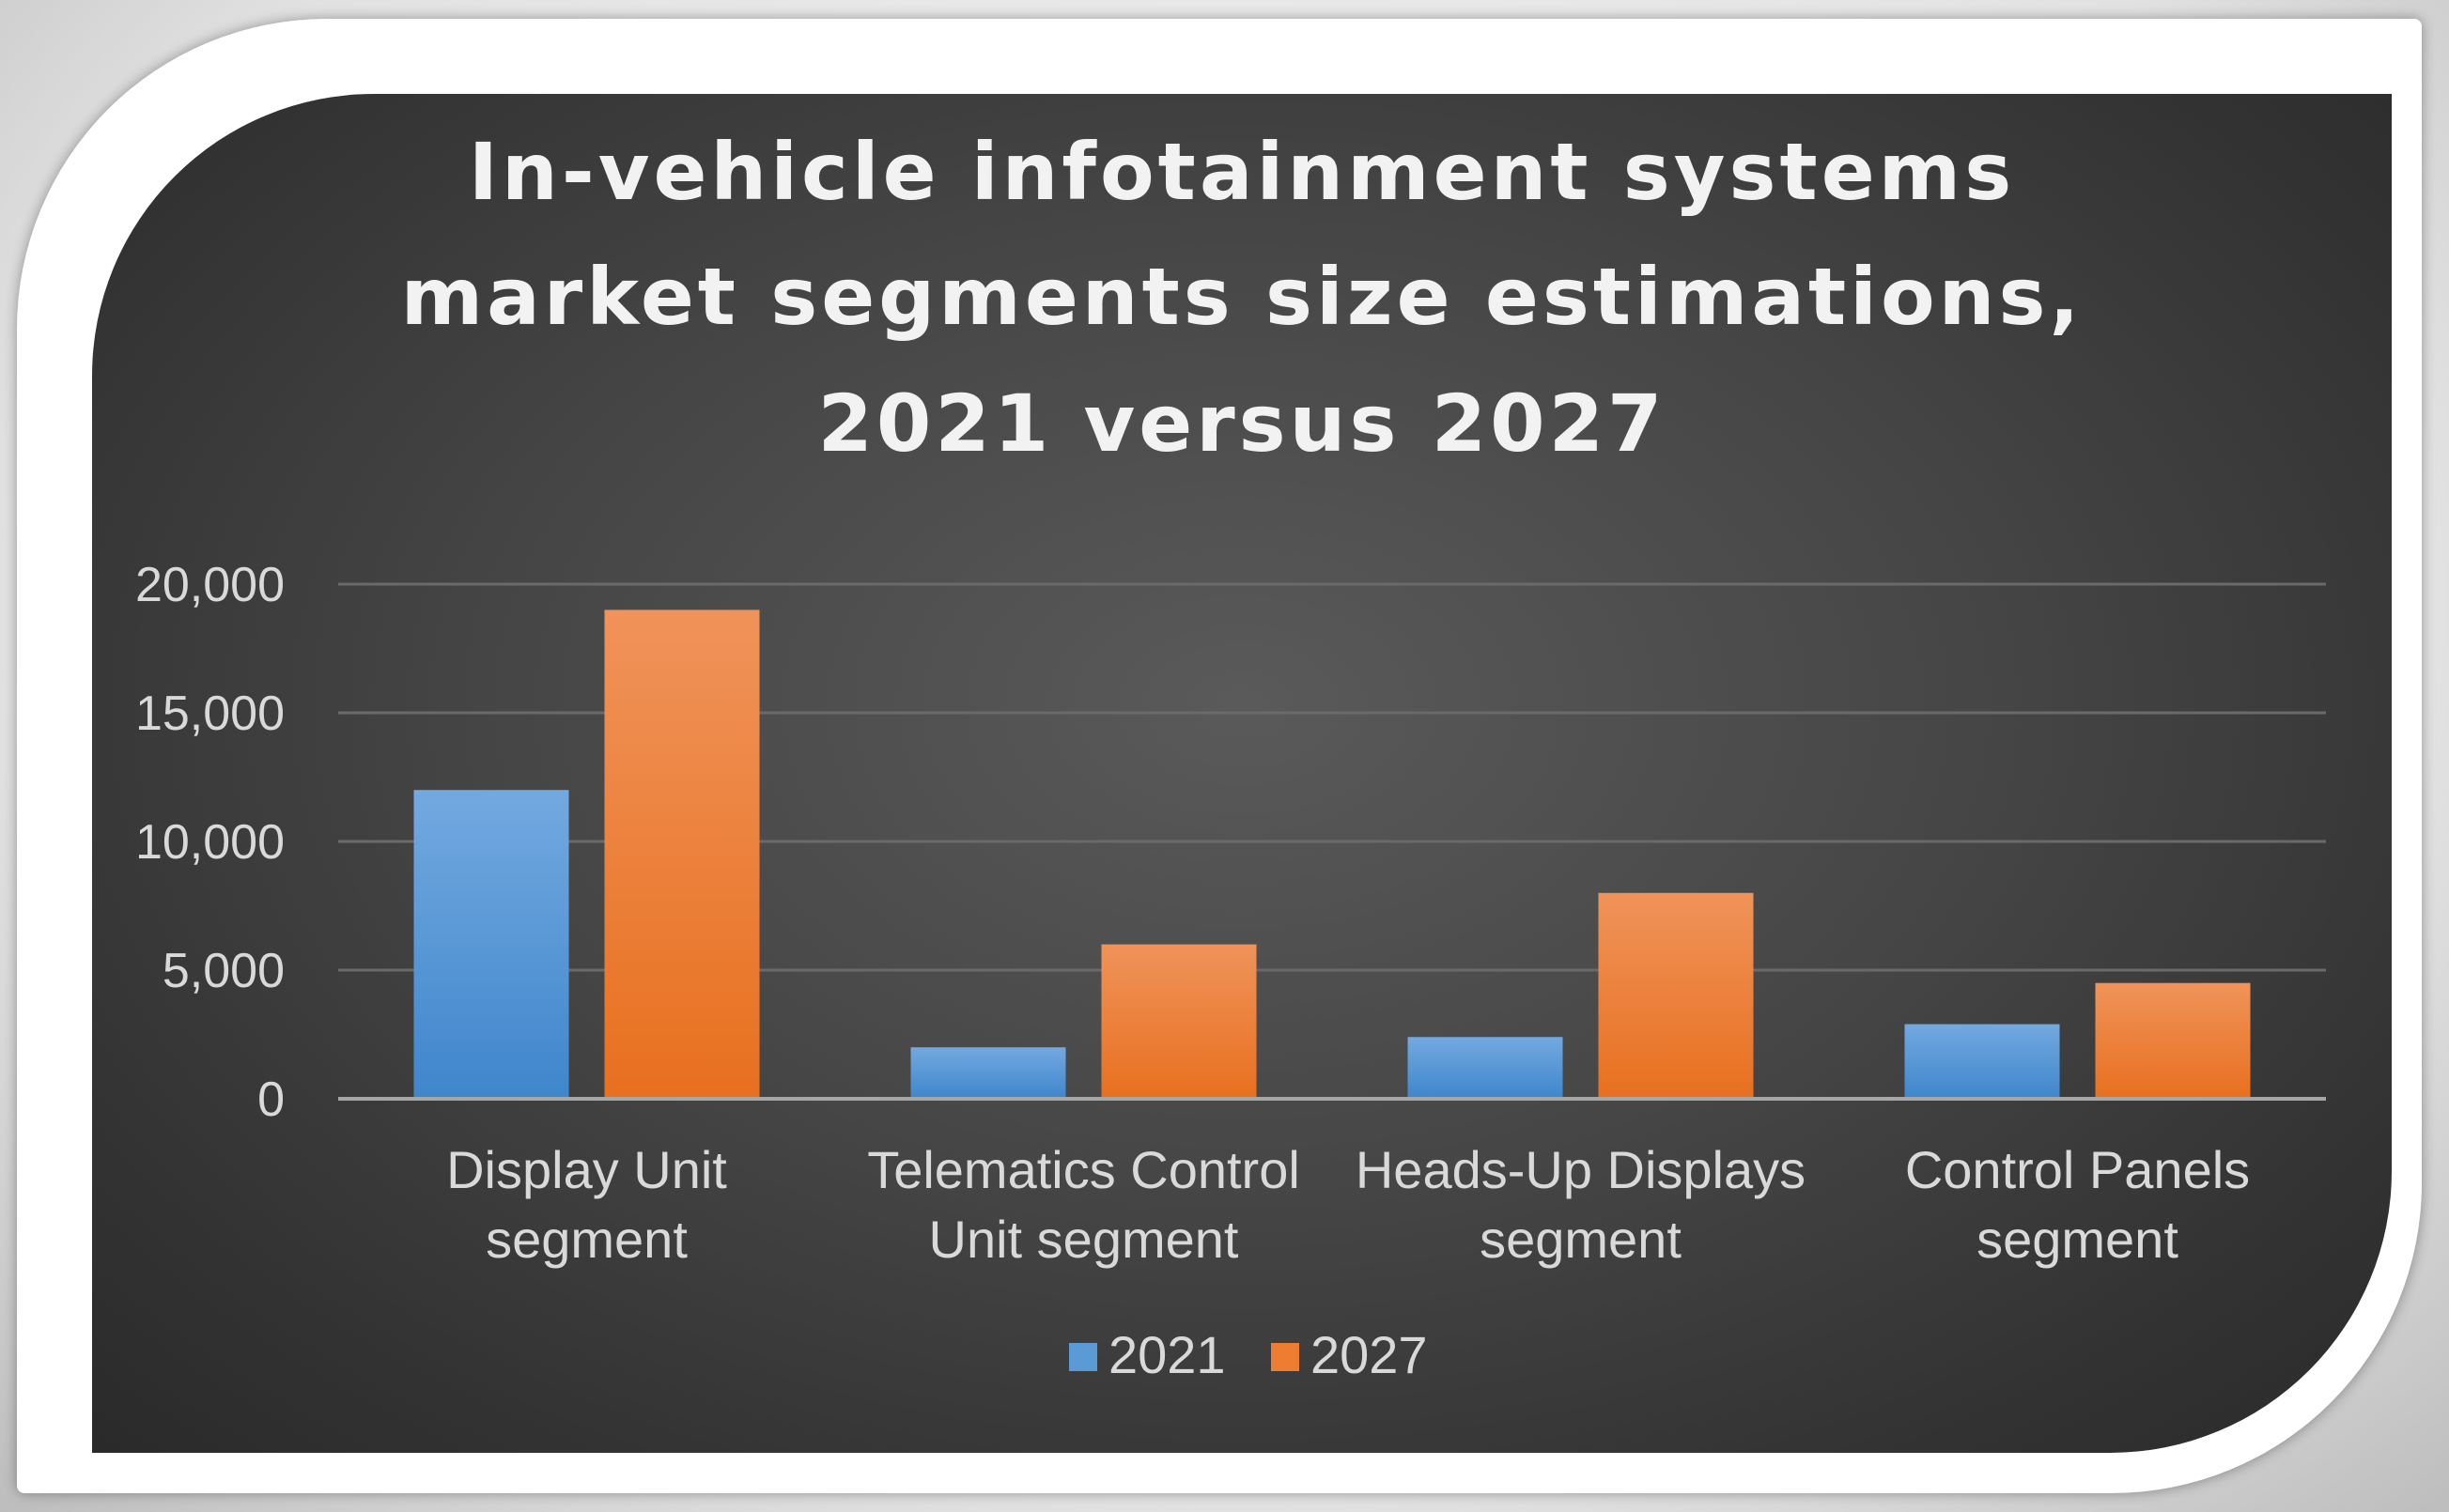 The height and width of the screenshot is (1512, 2449). Describe the element at coordinates (1242, 172) in the screenshot. I see `chart-title-line: In-vehicle infotainment systems` at that location.